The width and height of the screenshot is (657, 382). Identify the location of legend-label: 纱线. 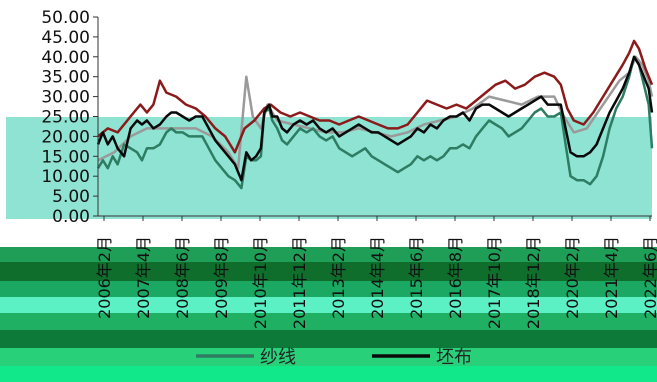
(278, 357).